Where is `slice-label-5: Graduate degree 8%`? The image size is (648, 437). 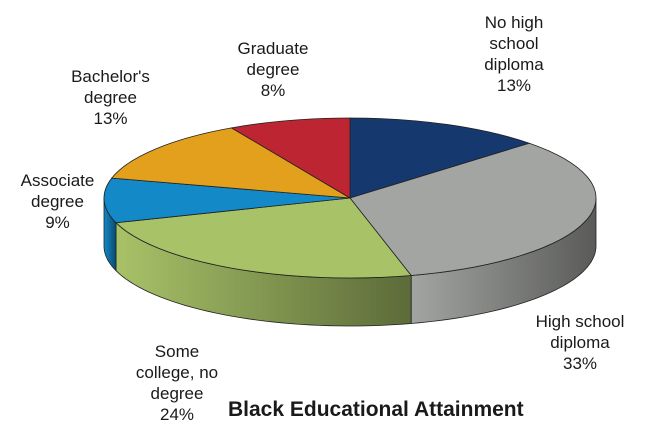
slice-label-5: Graduate degree 8% is located at coordinates (273, 69).